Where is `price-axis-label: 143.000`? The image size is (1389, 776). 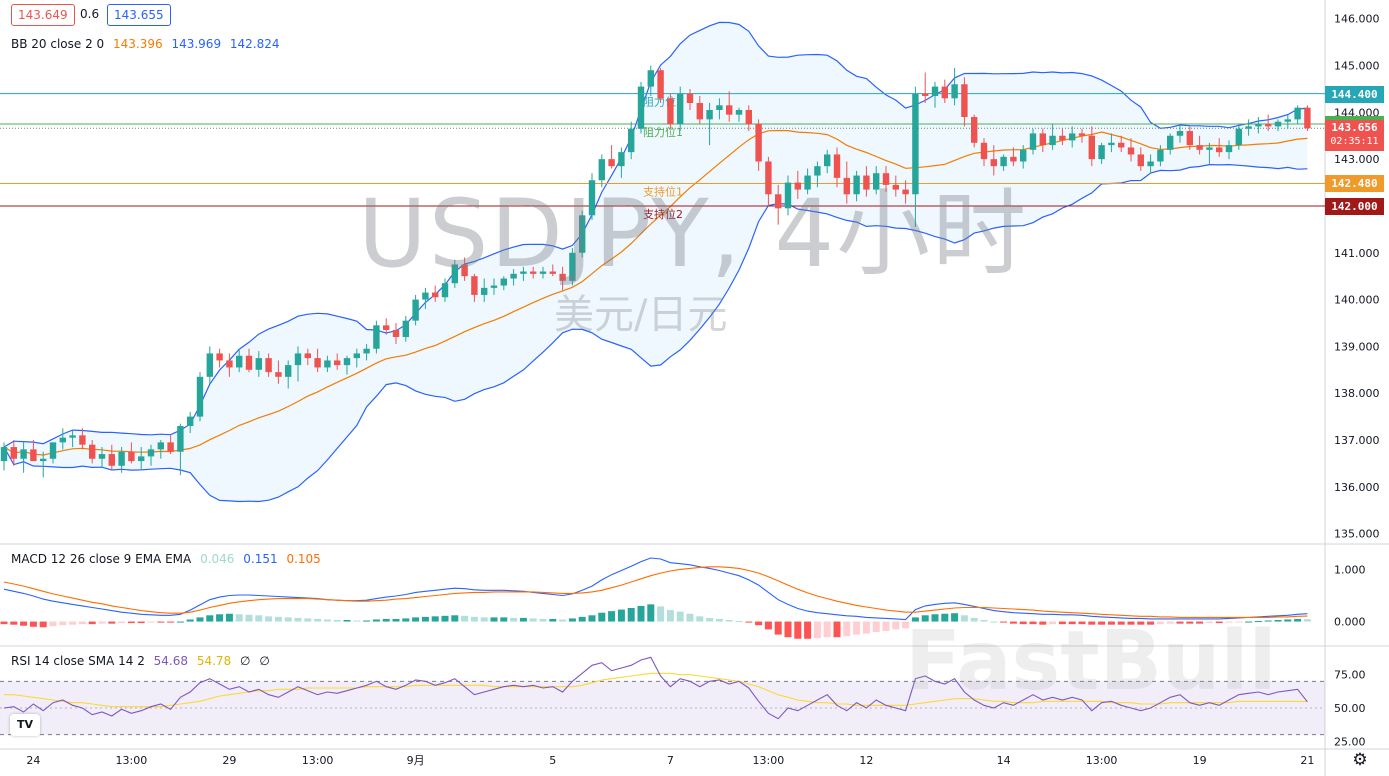
price-axis-label: 143.000 is located at coordinates (1357, 159).